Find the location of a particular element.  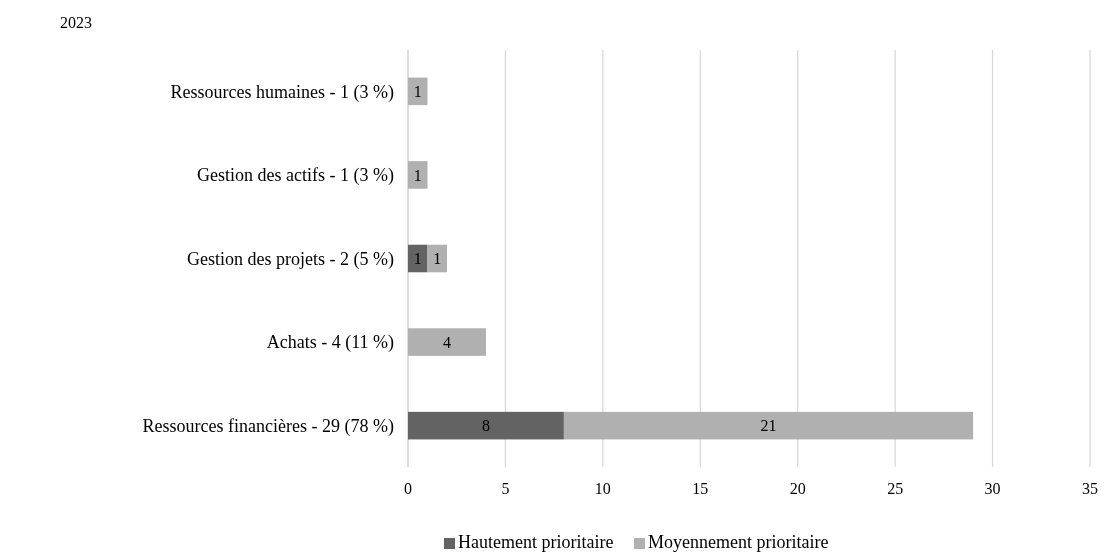

x-tick-label: 10 is located at coordinates (602, 488).